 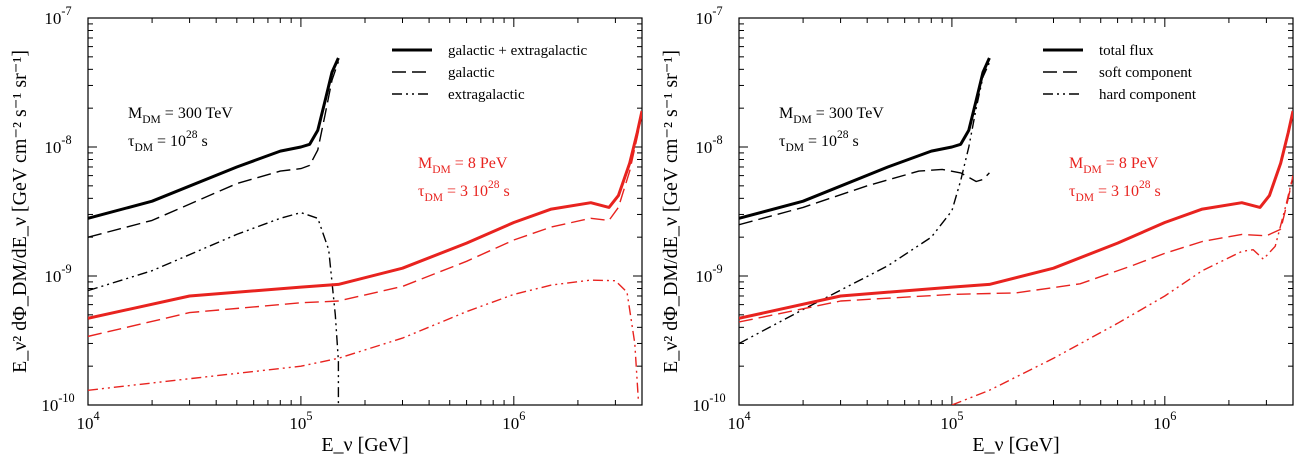 What do you see at coordinates (518, 51) in the screenshot?
I see `legend-label: galactic + extragalactic` at bounding box center [518, 51].